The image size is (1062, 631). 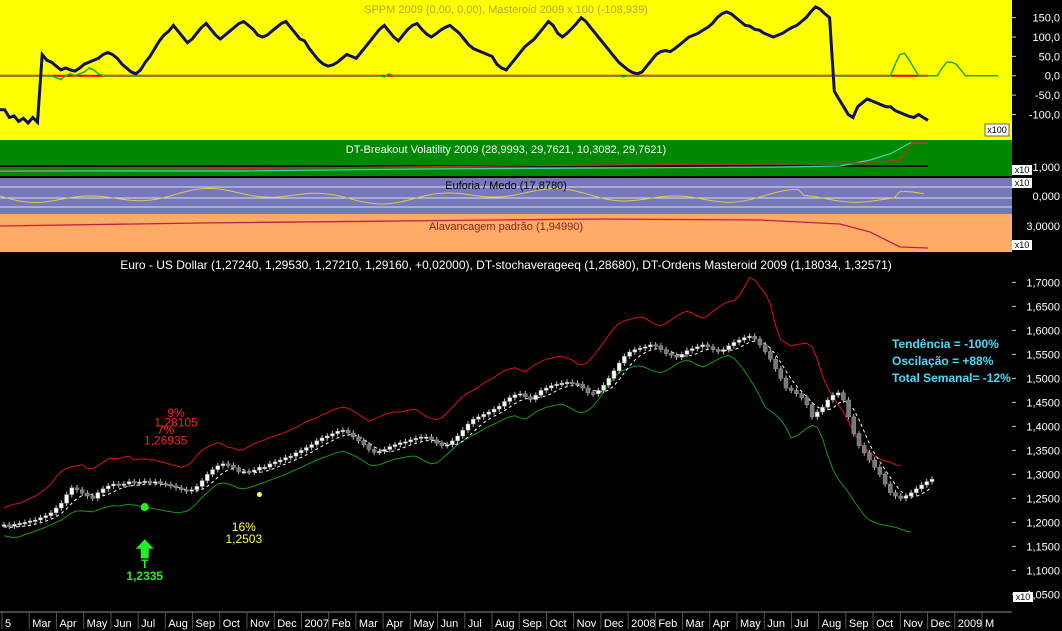 I want to click on x-tick-label: Sep, so click(x=532, y=624).